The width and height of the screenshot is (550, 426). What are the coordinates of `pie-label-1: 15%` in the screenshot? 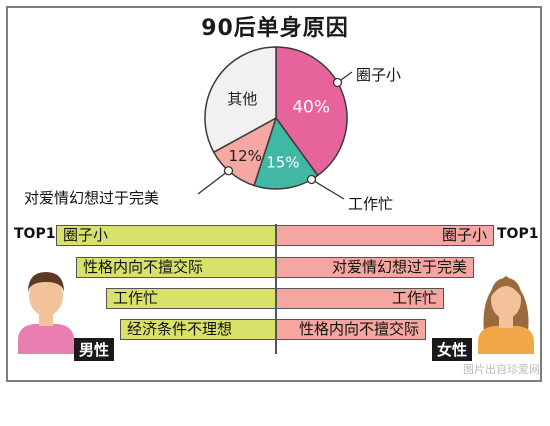 It's located at (282, 162).